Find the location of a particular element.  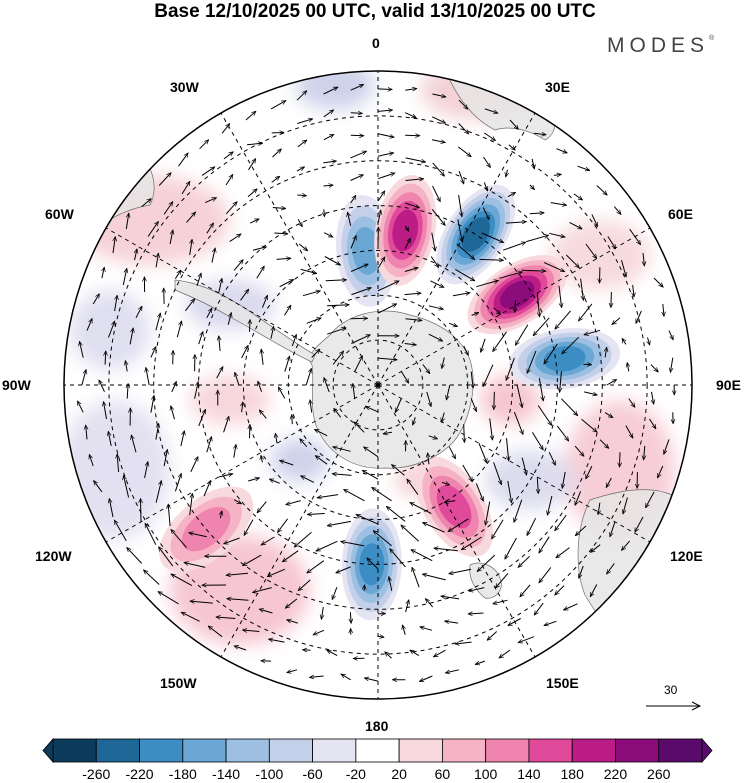

colorbar-label: 180 is located at coordinates (572, 774).